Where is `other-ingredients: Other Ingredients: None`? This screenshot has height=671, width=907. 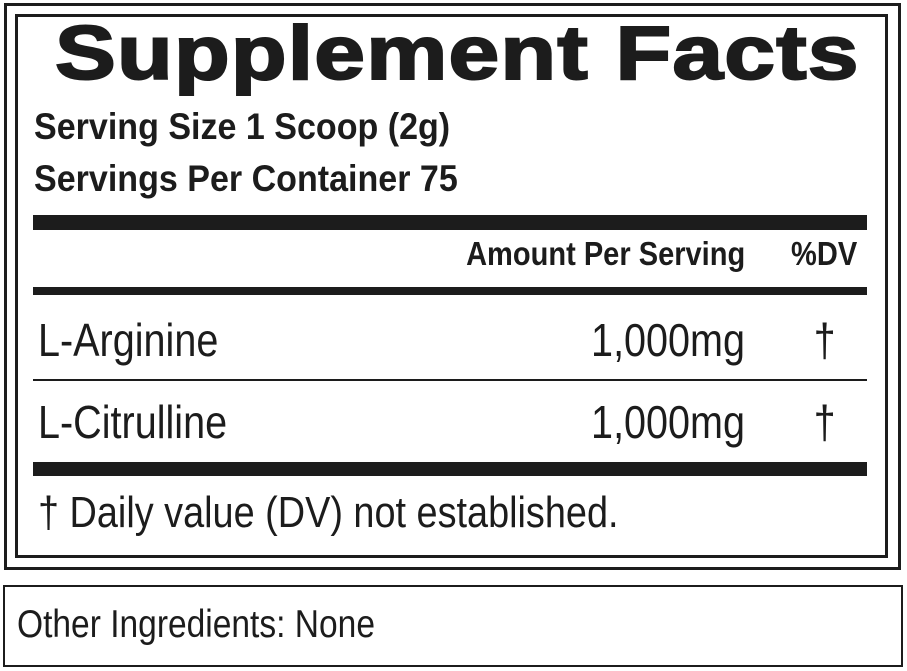 other-ingredients: Other Ingredients: None is located at coordinates (196, 624).